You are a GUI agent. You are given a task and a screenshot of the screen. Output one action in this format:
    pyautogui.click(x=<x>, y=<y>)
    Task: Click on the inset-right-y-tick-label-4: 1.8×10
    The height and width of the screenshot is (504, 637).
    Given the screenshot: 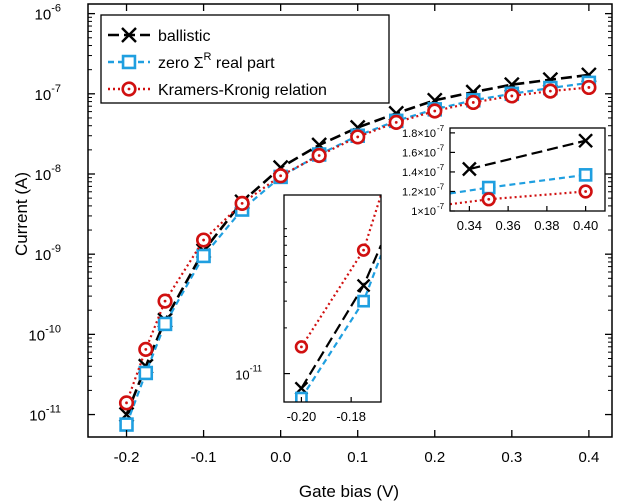 What is the action you would take?
    pyautogui.click(x=419, y=134)
    